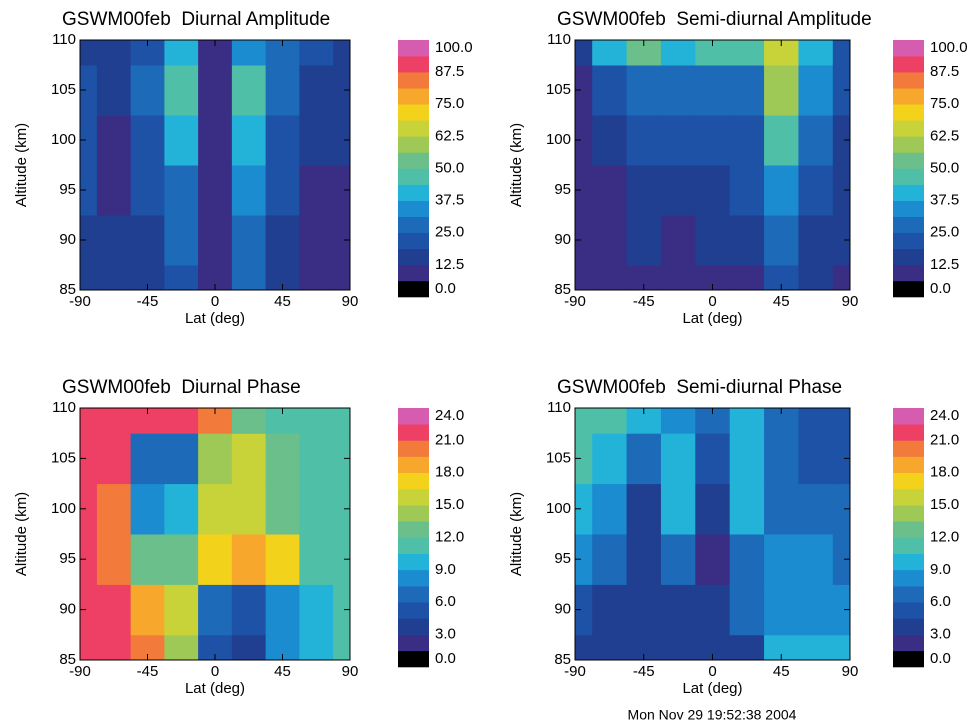 The height and width of the screenshot is (726, 972). I want to click on colorbar-label: 12.5, so click(449, 264).